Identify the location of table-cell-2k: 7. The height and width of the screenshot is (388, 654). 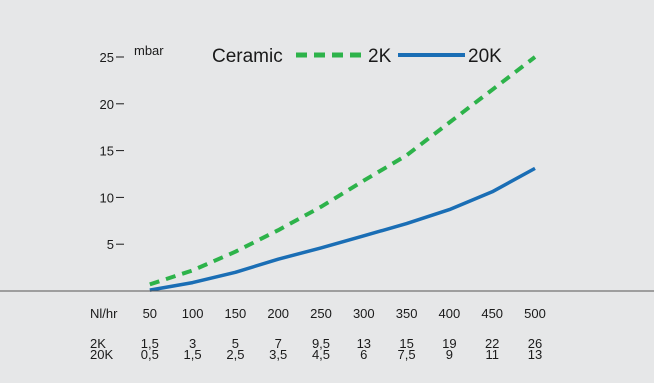
(278, 343).